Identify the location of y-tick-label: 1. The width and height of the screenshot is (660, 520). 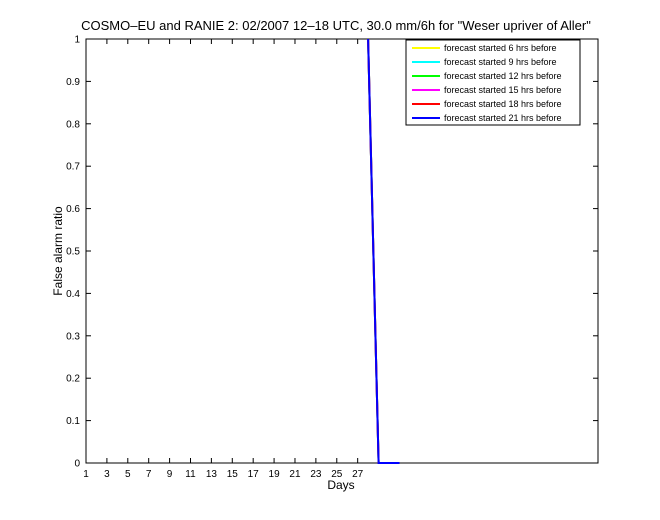
(77, 40).